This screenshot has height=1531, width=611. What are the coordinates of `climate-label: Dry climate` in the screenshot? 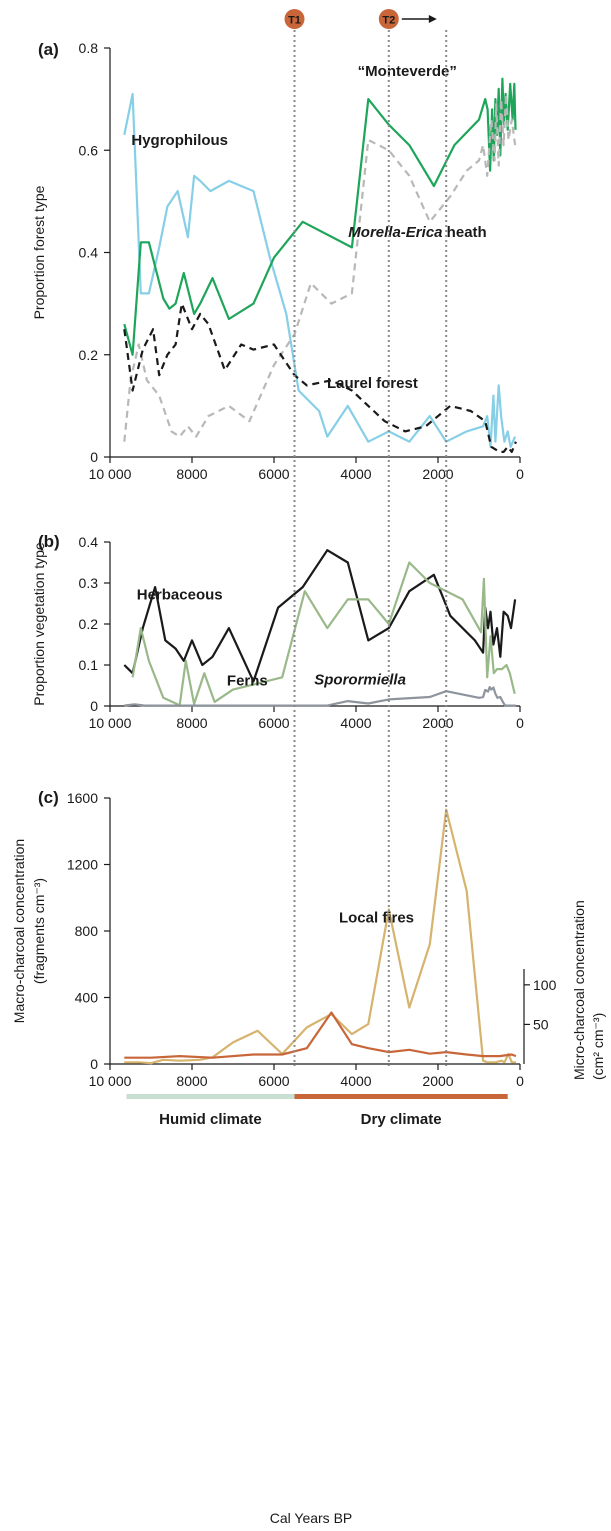 It's located at (401, 1119).